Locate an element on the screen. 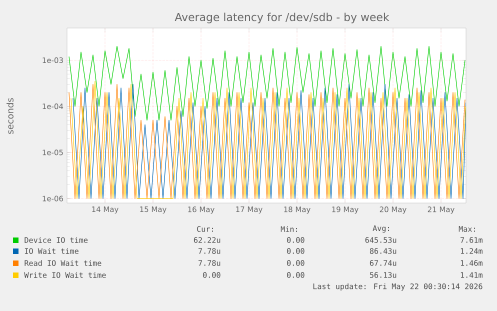 The width and height of the screenshot is (497, 311). y-axis-title: seconds is located at coordinates (10, 116).